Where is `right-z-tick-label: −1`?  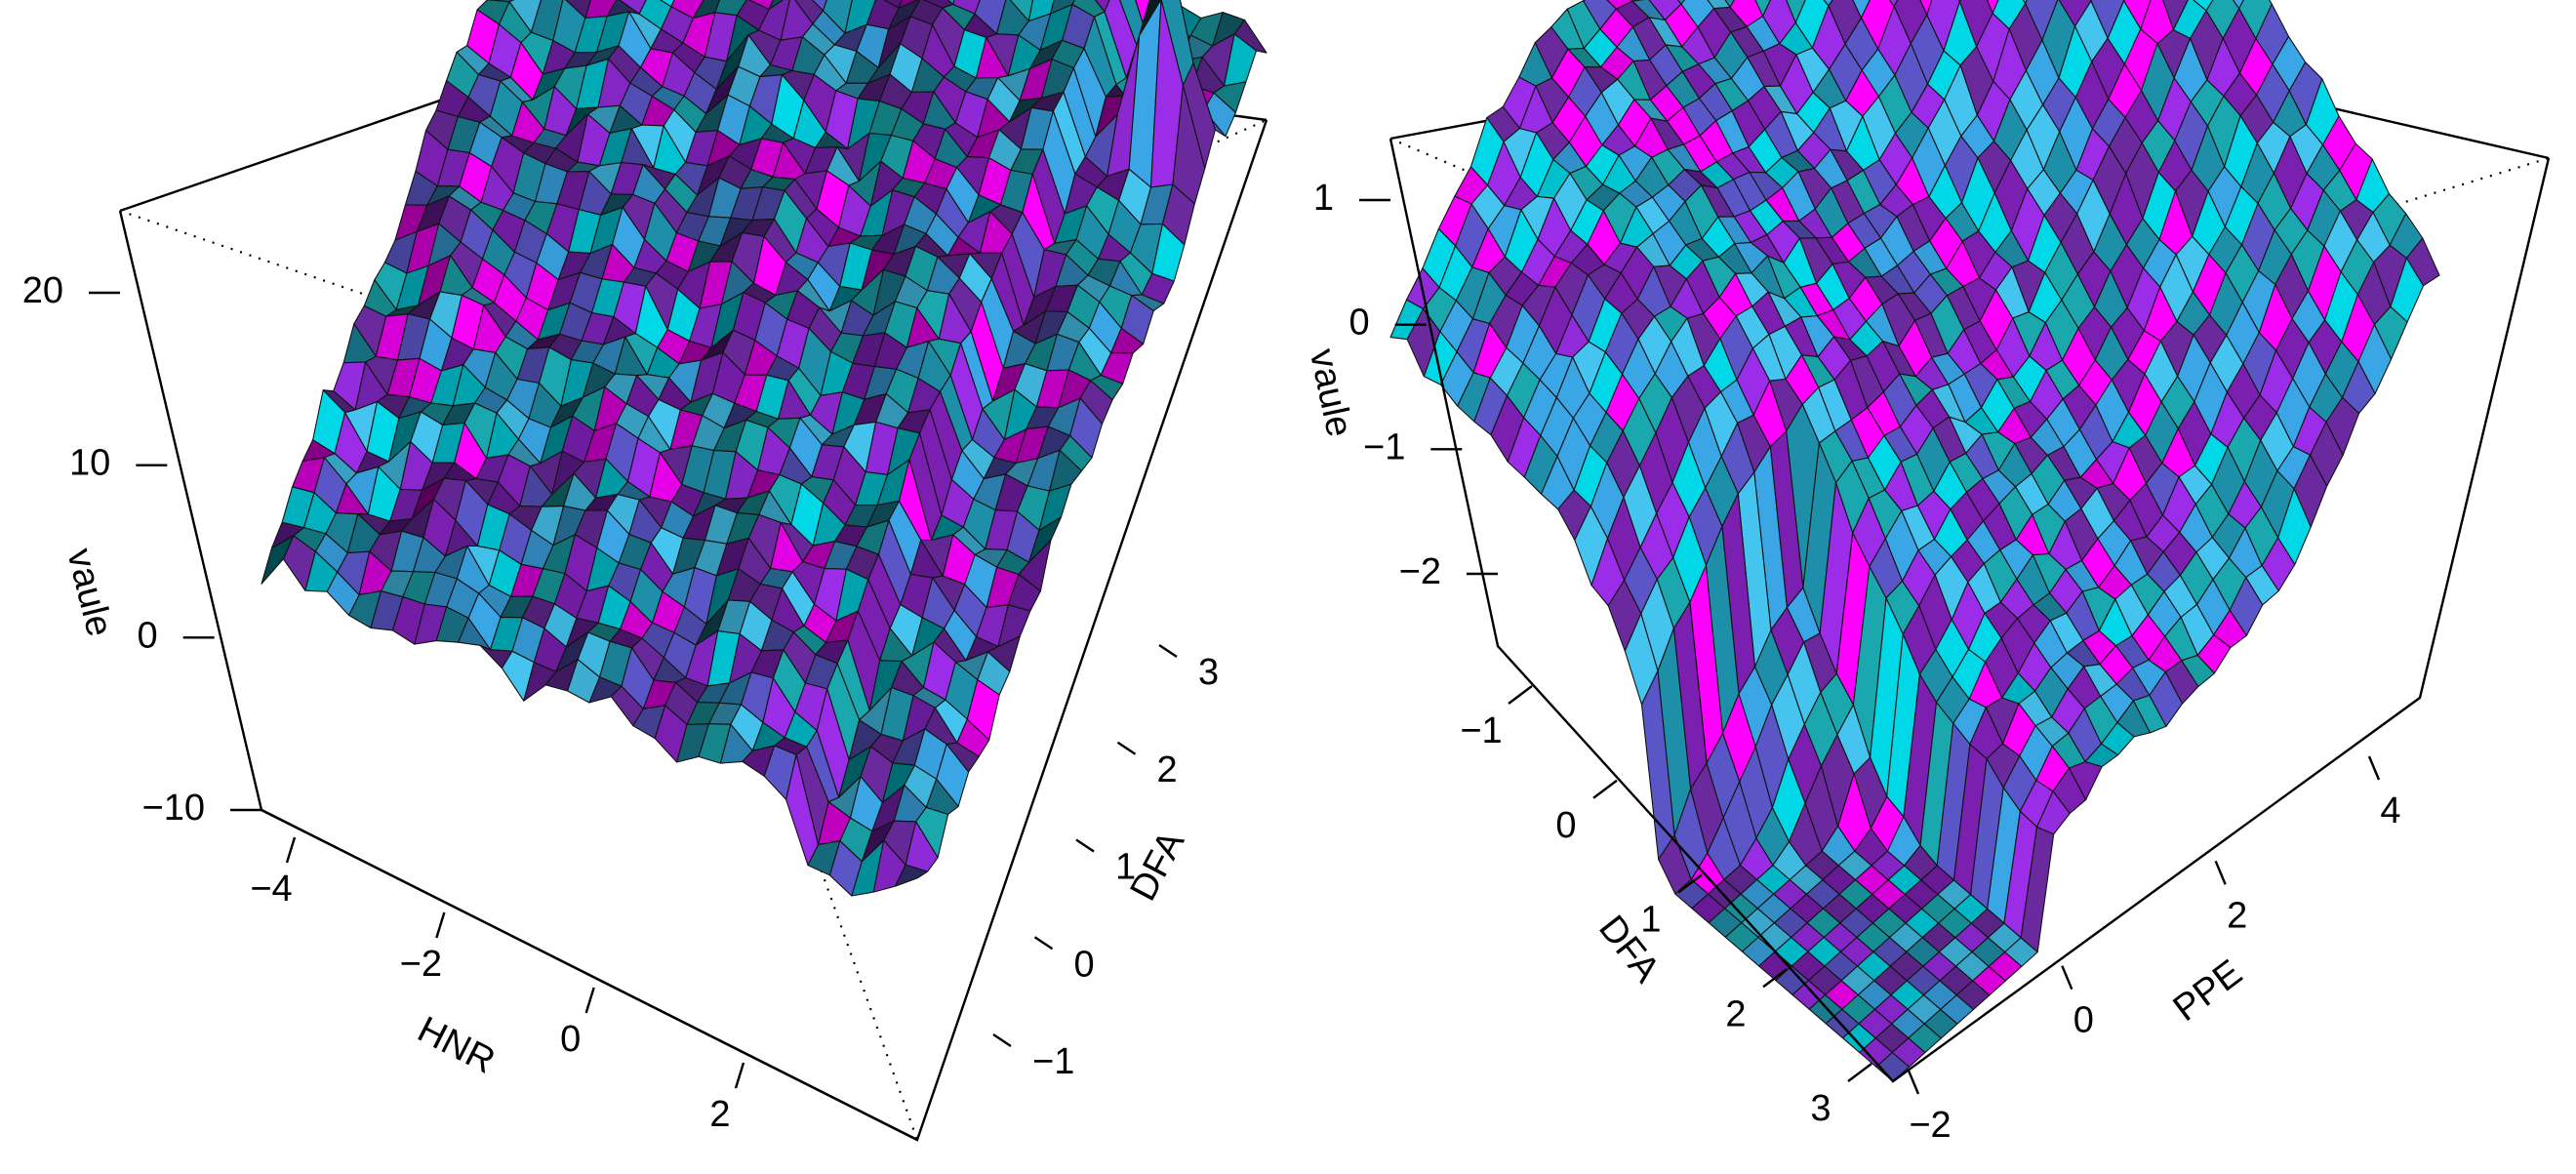 right-z-tick-label: −1 is located at coordinates (1384, 446).